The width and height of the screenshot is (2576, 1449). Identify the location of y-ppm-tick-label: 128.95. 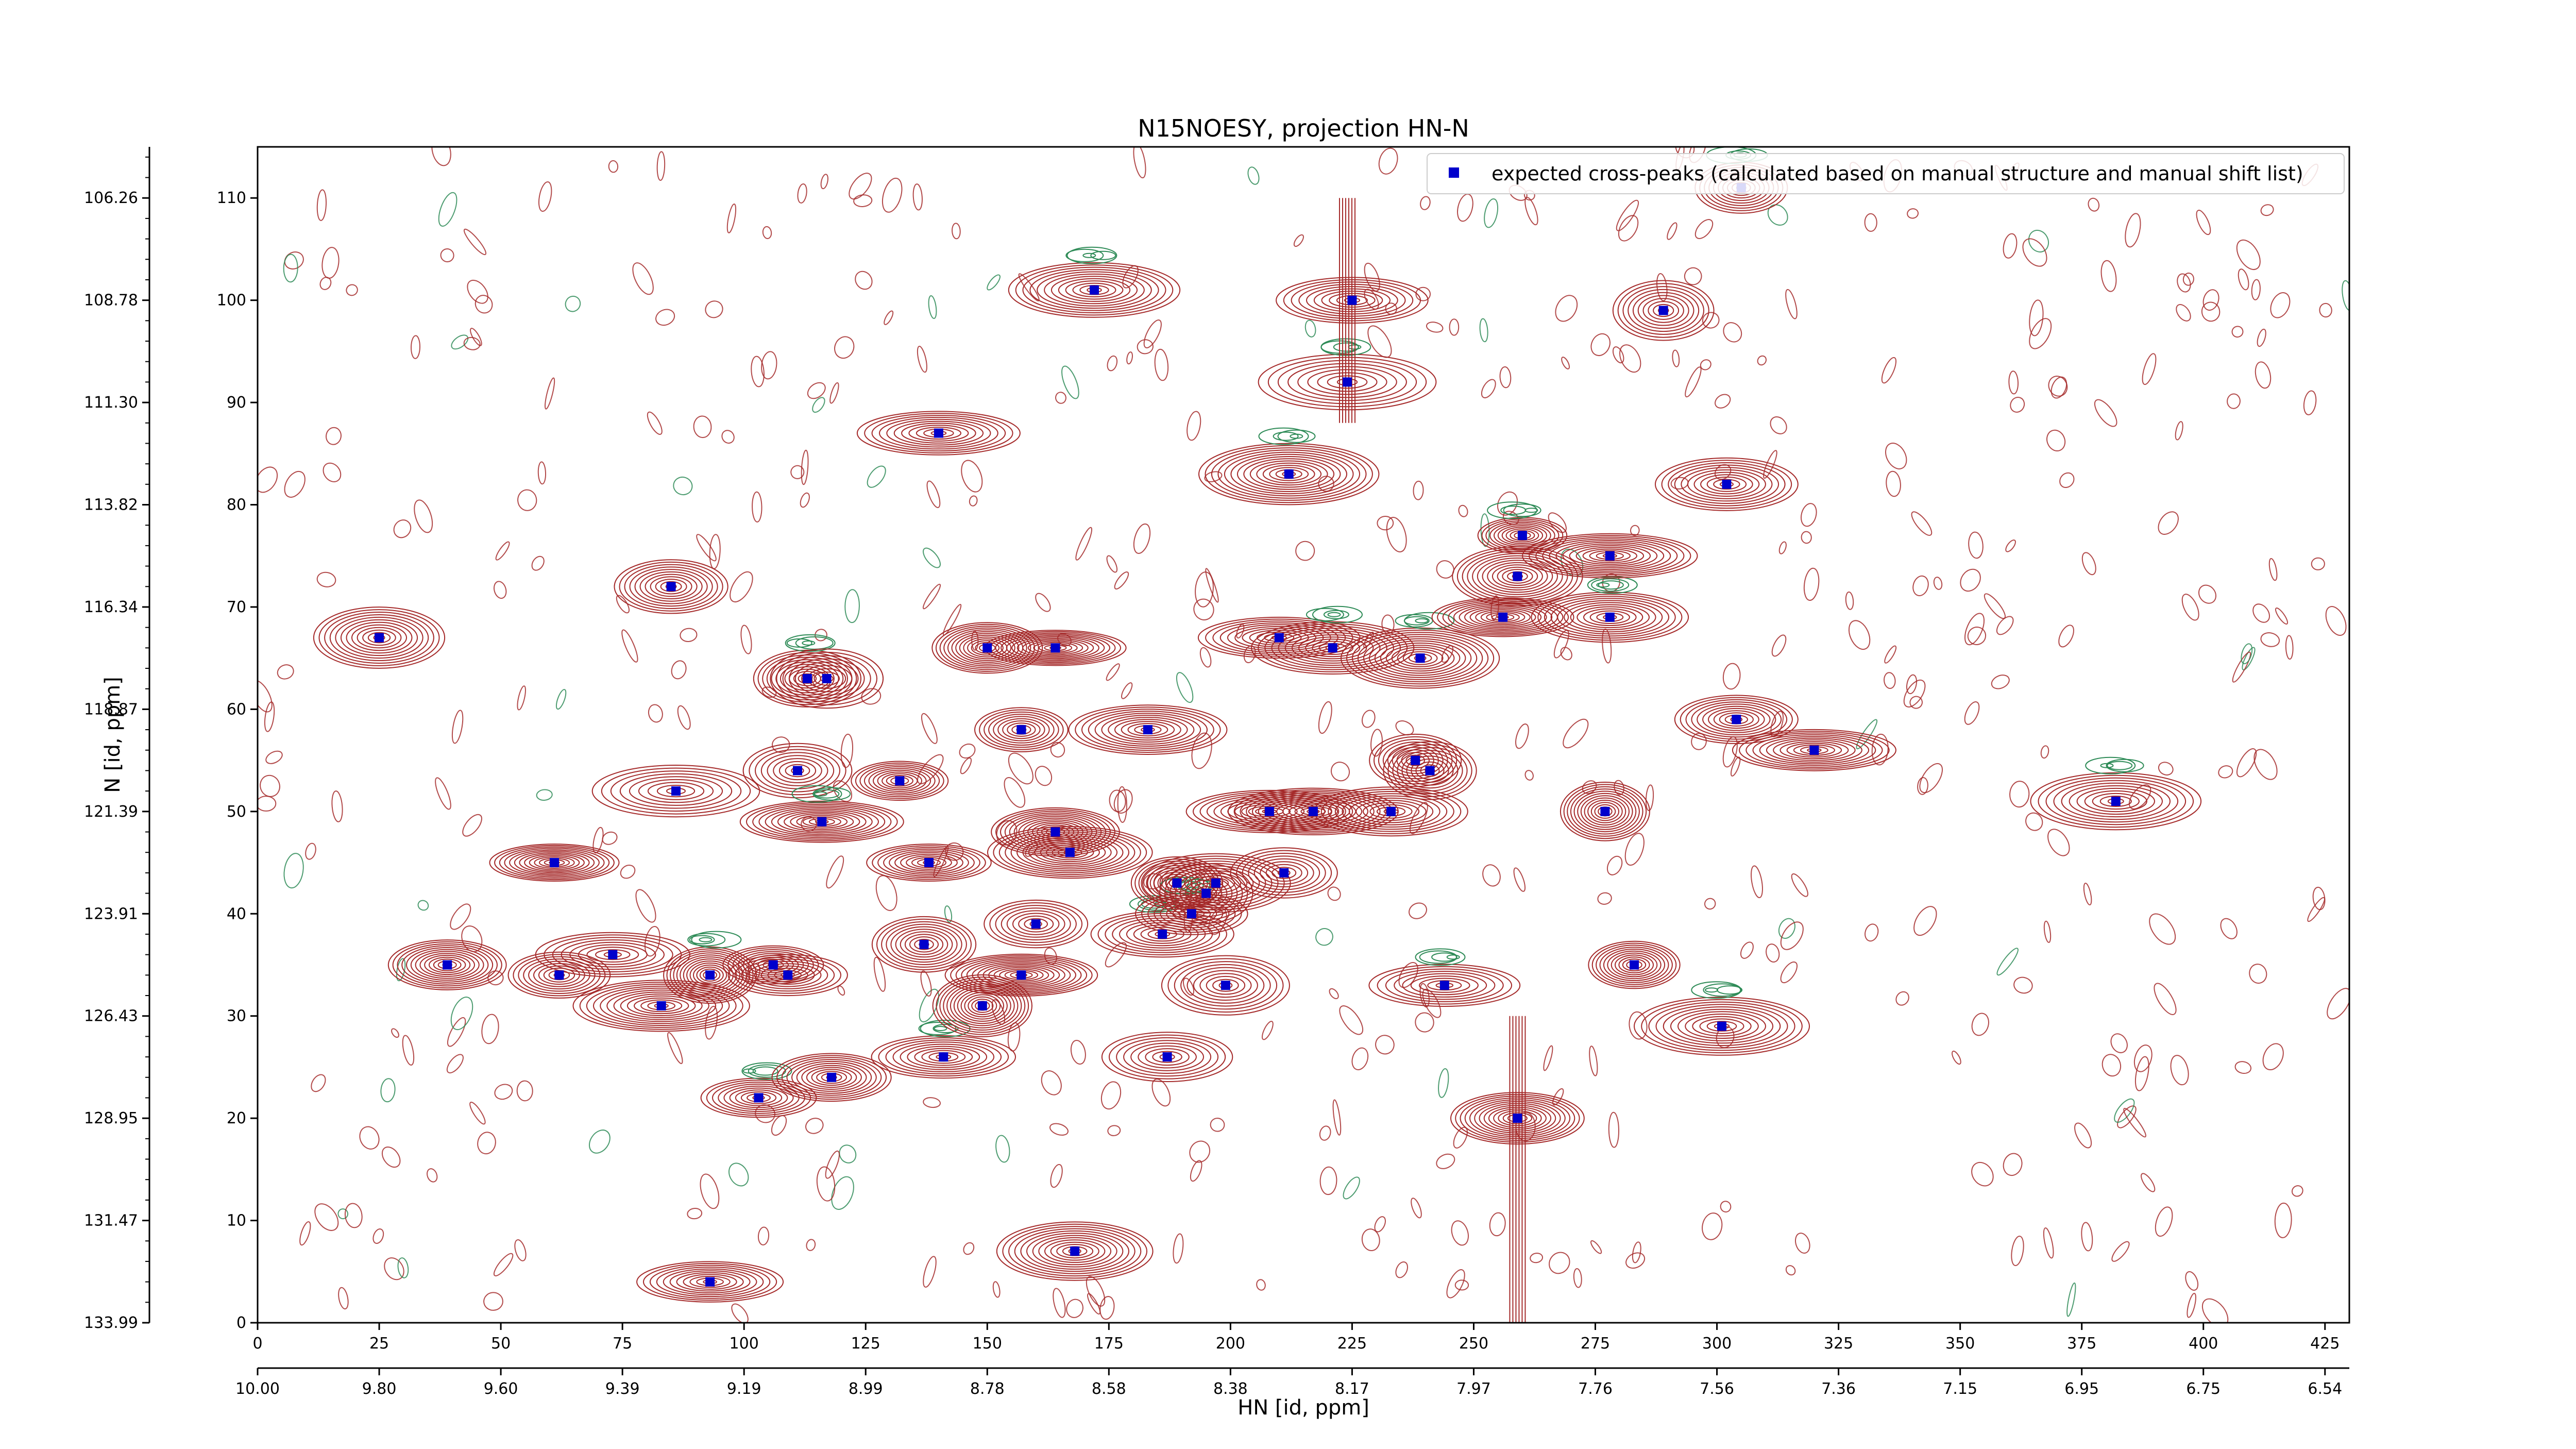
(111, 1118).